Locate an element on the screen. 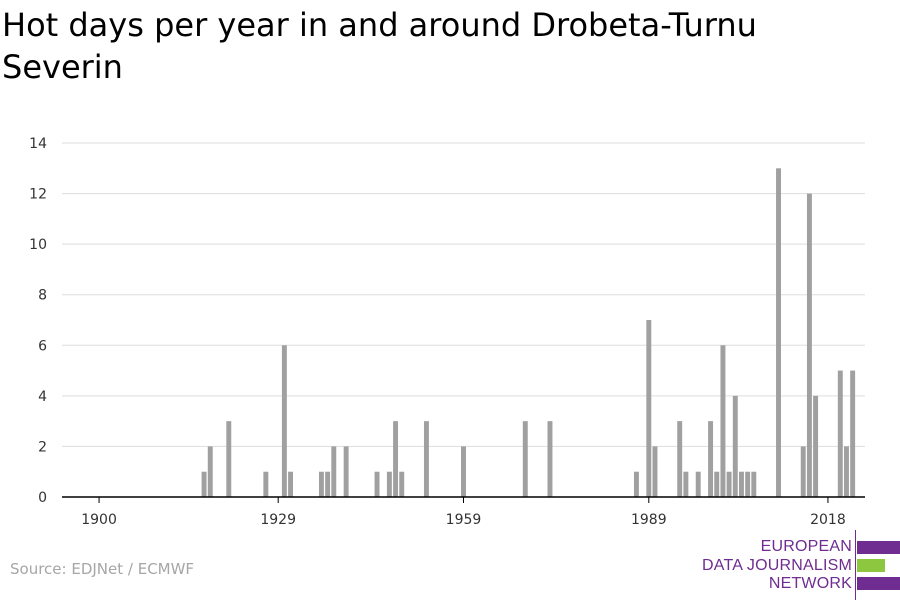  y-tick-label: 6 is located at coordinates (42, 346).